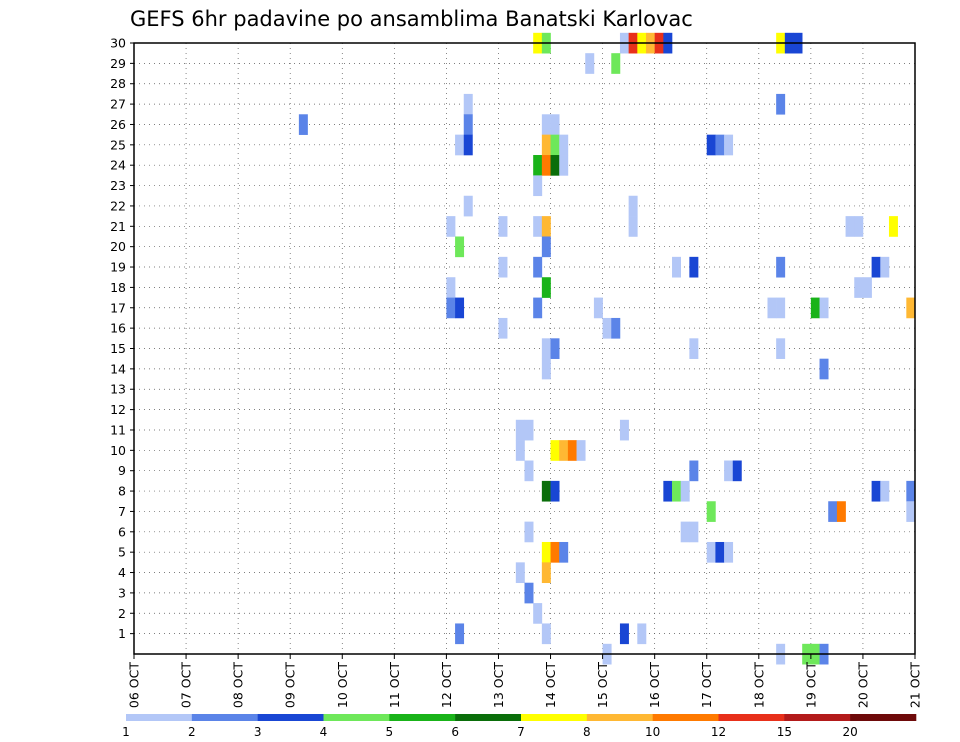 This screenshot has height=742, width=960. Describe the element at coordinates (587, 732) in the screenshot. I see `colorbar-label: 8` at that location.